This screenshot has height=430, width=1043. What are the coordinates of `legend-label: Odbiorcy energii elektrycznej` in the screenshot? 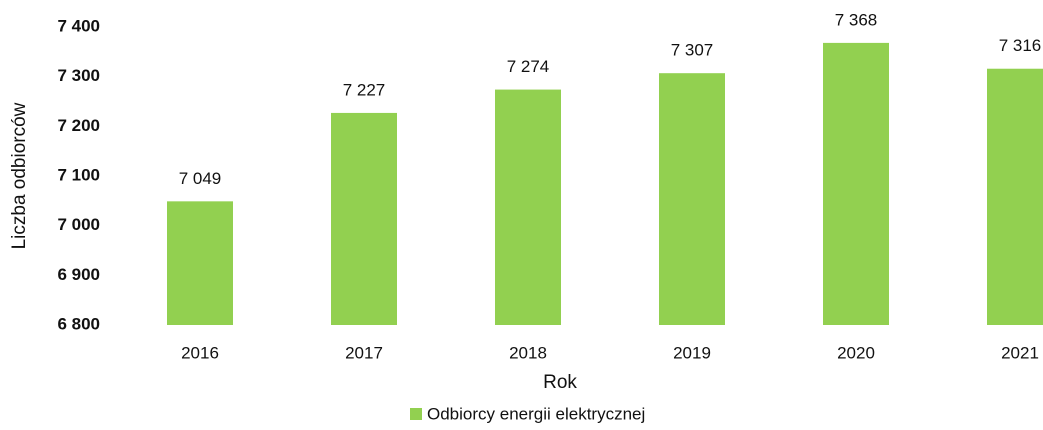 It's located at (536, 413).